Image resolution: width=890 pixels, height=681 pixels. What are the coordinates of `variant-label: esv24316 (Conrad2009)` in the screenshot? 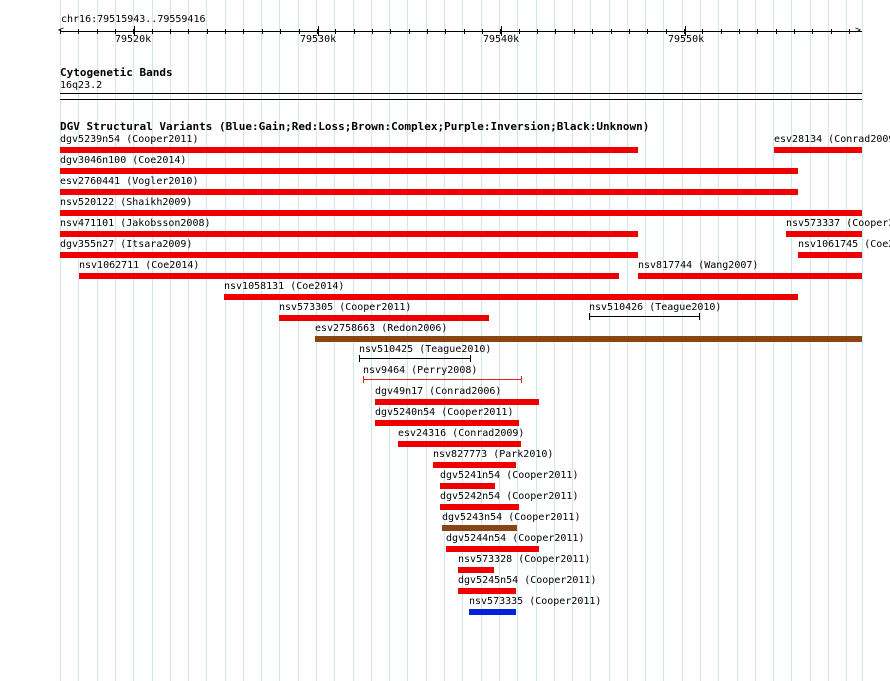 It's located at (461, 433).